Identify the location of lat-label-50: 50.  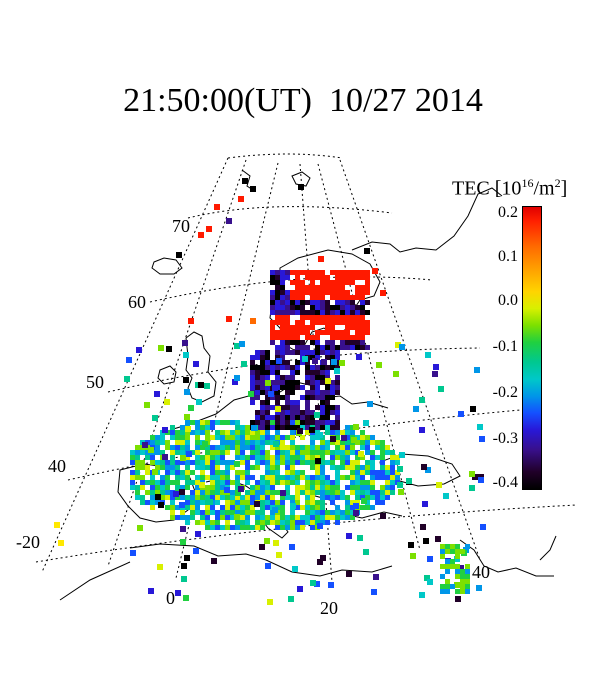
(95, 382).